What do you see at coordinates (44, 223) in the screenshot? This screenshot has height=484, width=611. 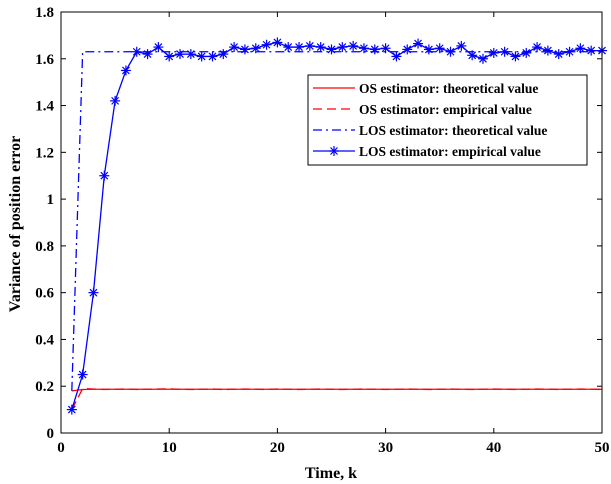 I see `y-tick-labels: 0 0.2 0.4 0.6 0.8 1 1.2 1.4 1.6 1.8` at bounding box center [44, 223].